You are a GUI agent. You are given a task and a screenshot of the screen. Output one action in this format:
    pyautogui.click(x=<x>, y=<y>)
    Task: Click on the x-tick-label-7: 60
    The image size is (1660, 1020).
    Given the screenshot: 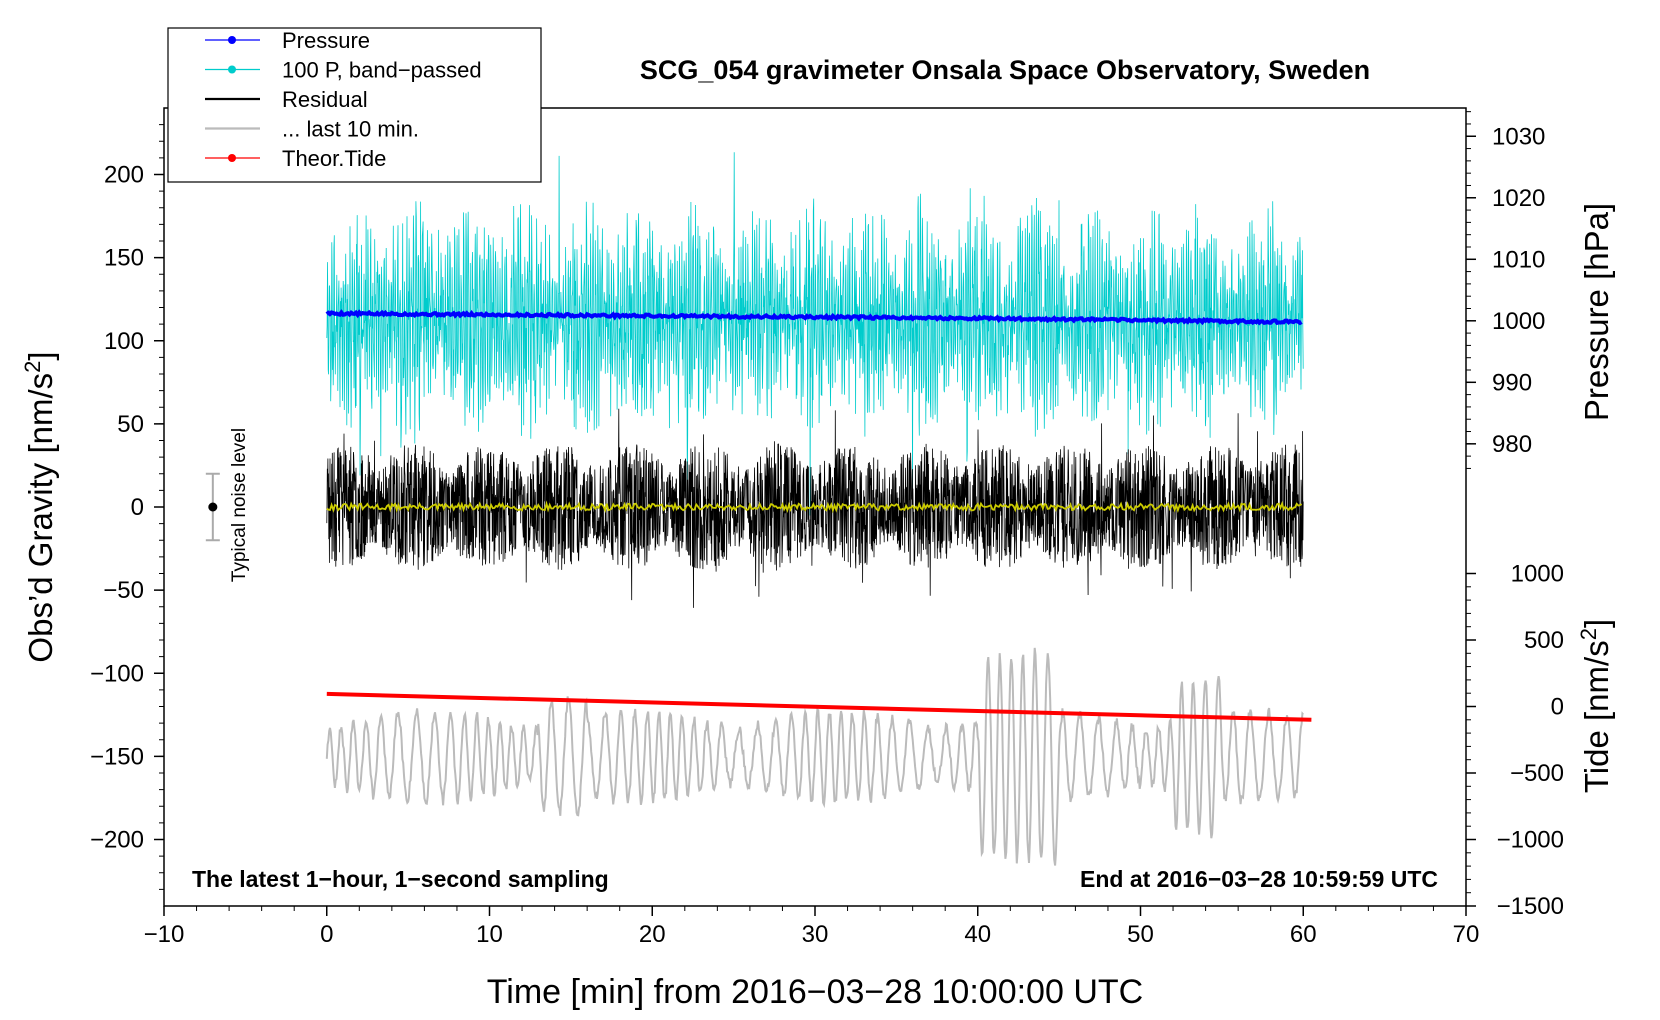 What is the action you would take?
    pyautogui.click(x=1303, y=934)
    